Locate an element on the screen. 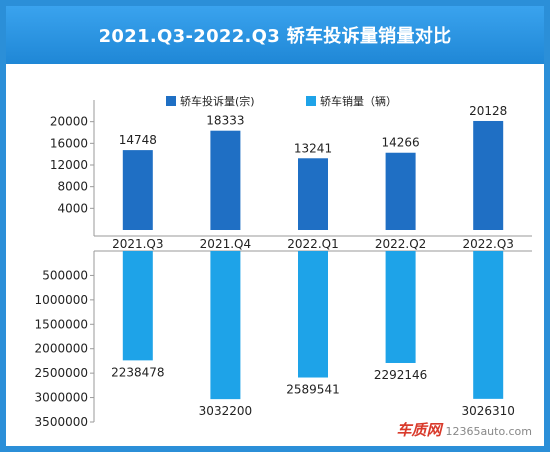  category-label: 2021.Q4 is located at coordinates (225, 244).